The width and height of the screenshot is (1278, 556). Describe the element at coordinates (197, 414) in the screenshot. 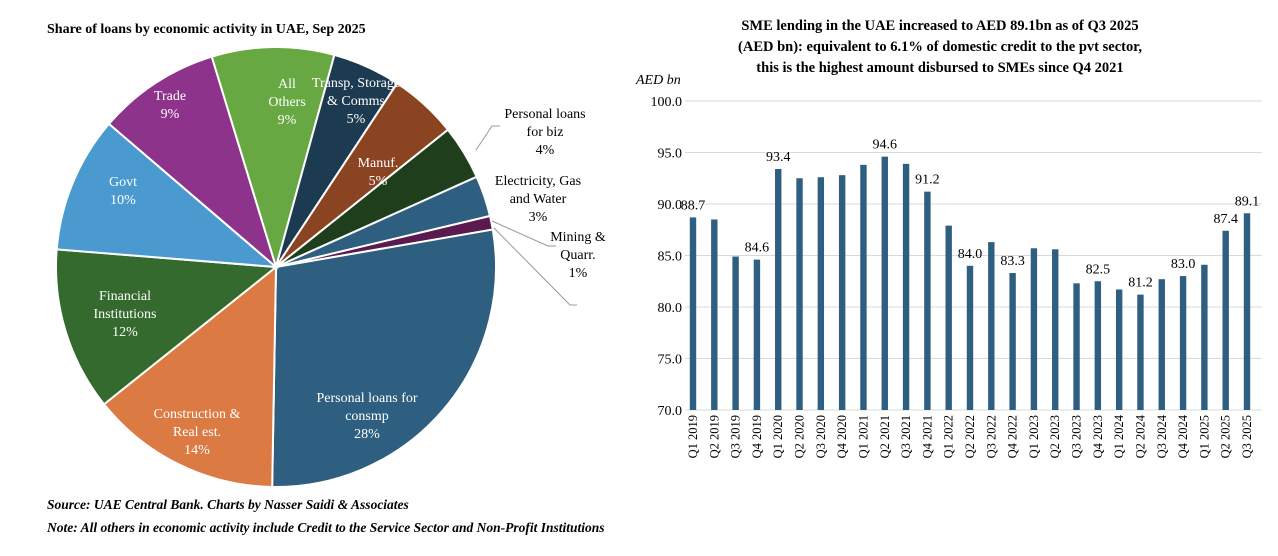

I see `pie-label-line: Construction &` at that location.